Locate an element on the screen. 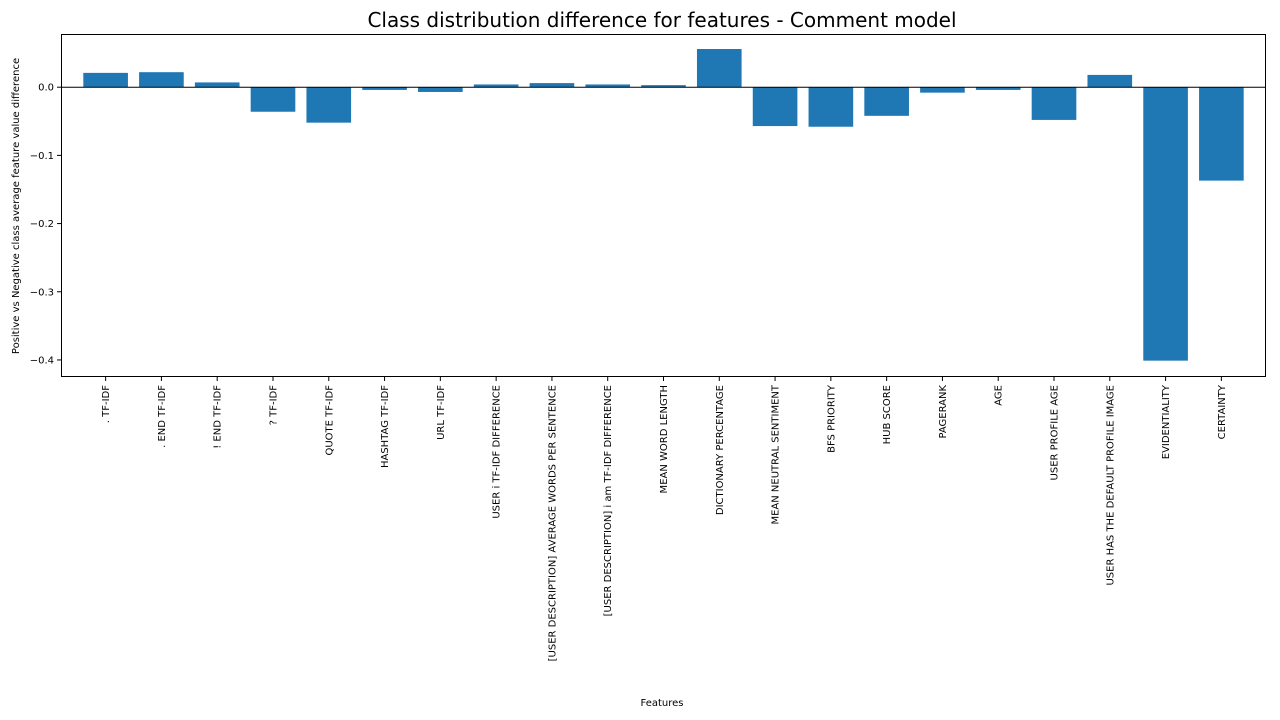 Image resolution: width=1280 pixels, height=720 pixels. x-tick-label: HASHTAG TF-IDF is located at coordinates (385, 426).